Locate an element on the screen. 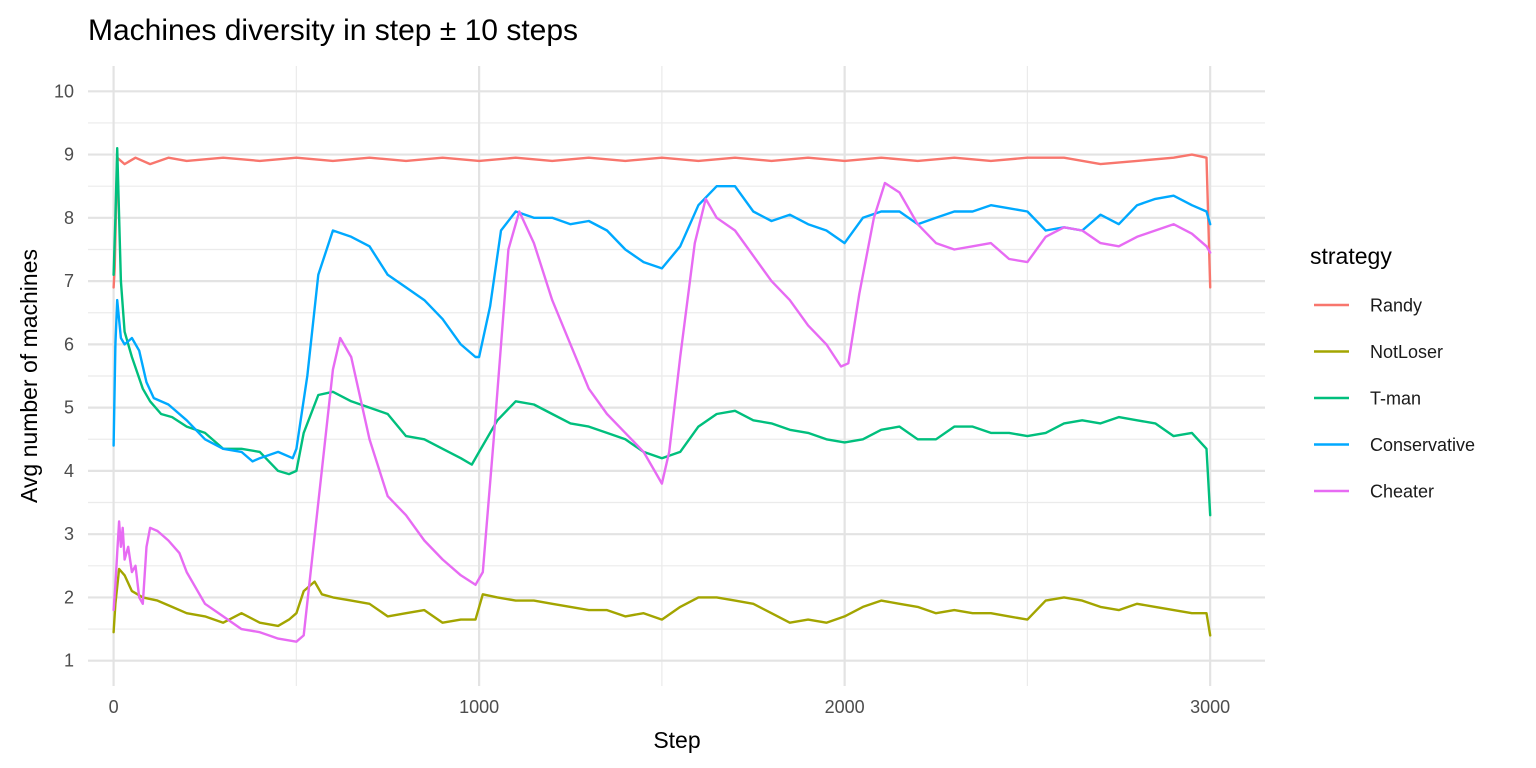  y-tick-label: 5 is located at coordinates (69, 408).